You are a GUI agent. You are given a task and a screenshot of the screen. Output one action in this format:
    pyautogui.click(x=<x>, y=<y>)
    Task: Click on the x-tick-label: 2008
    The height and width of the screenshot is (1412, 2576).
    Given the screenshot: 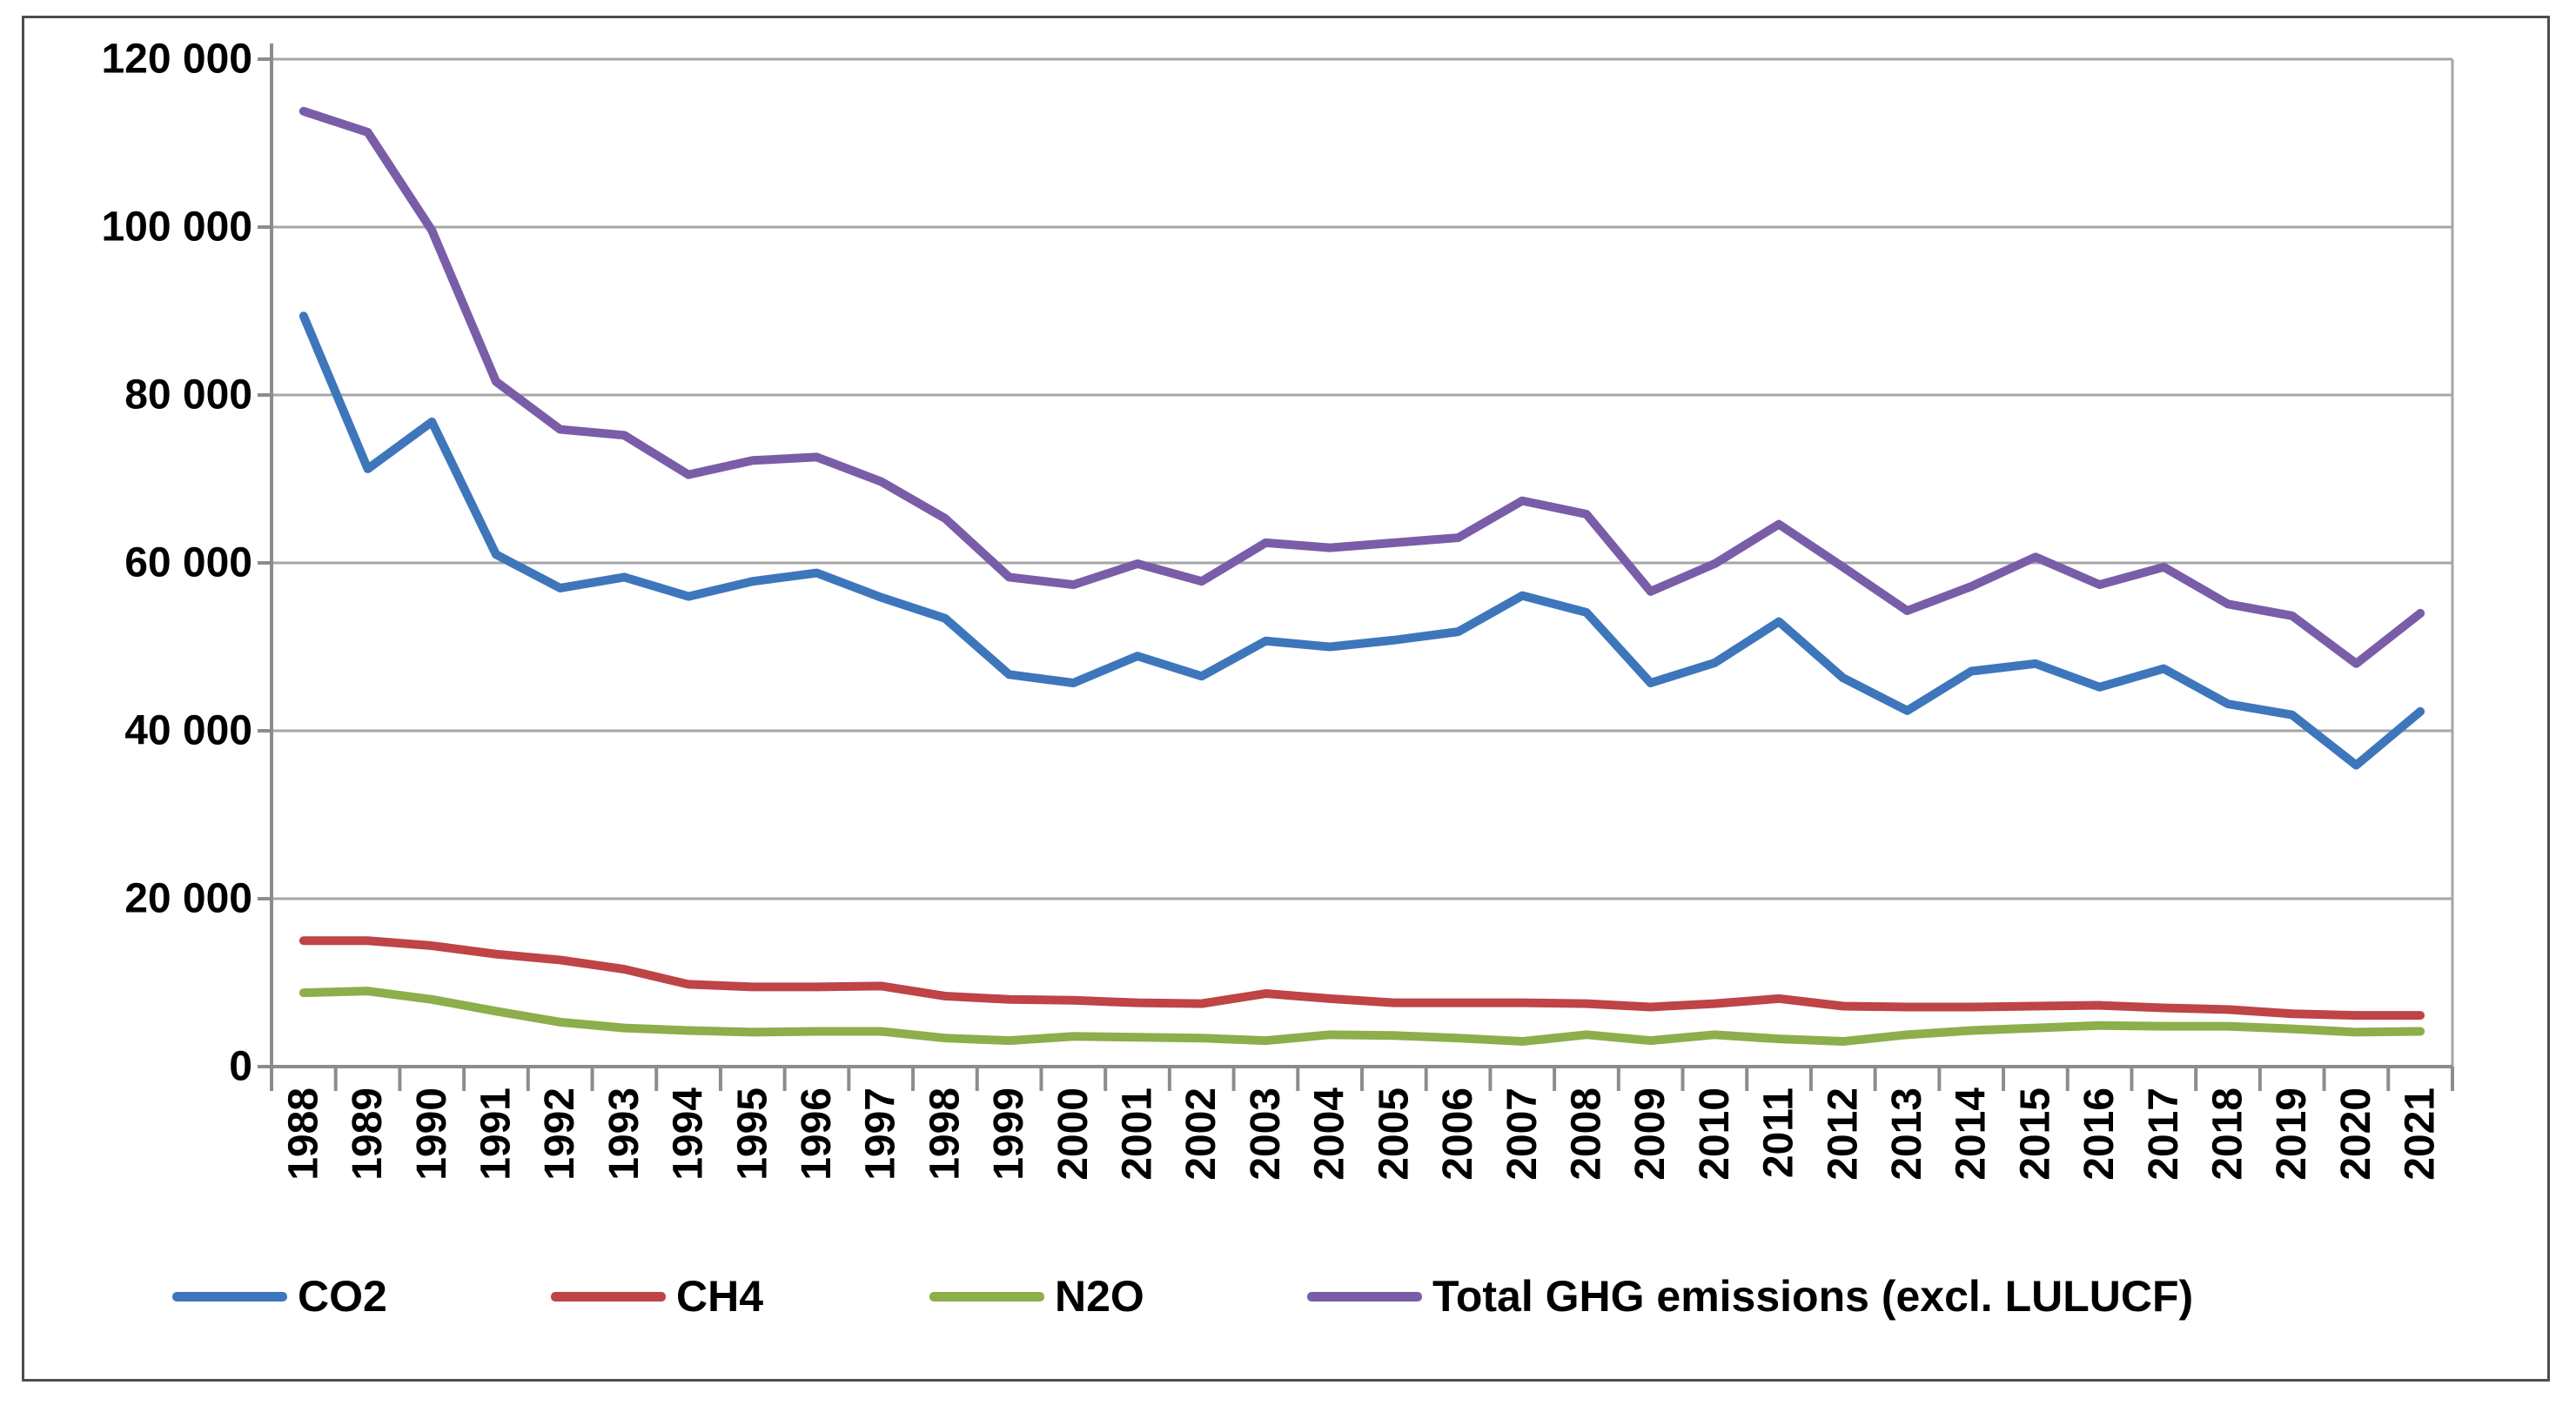 What is the action you would take?
    pyautogui.click(x=1586, y=1134)
    